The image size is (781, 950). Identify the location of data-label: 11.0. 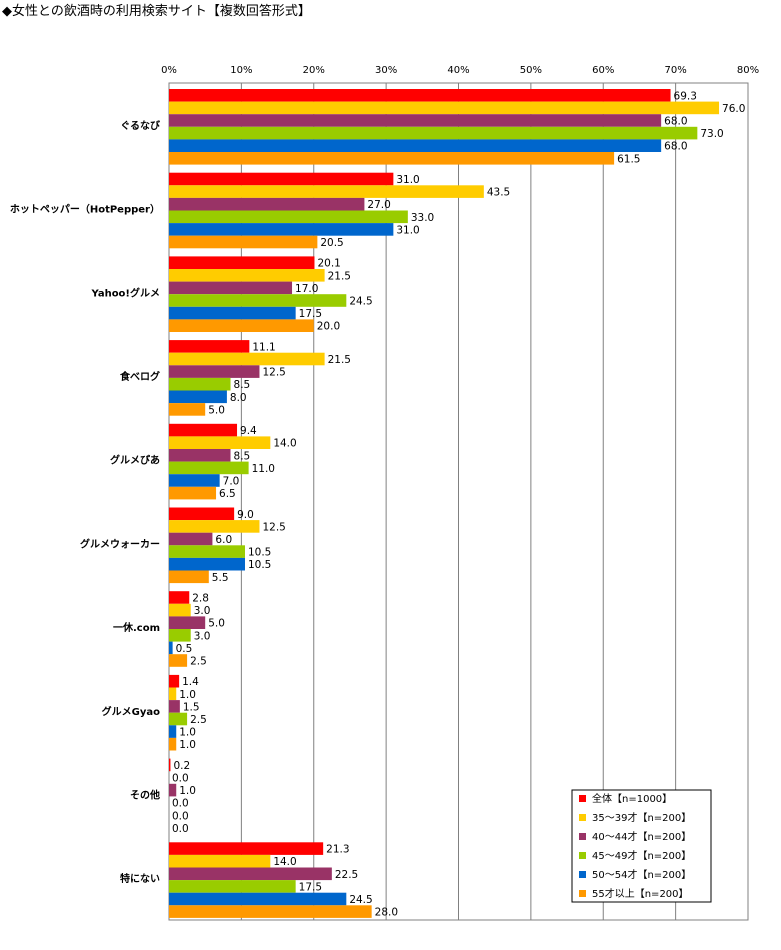
(263, 469).